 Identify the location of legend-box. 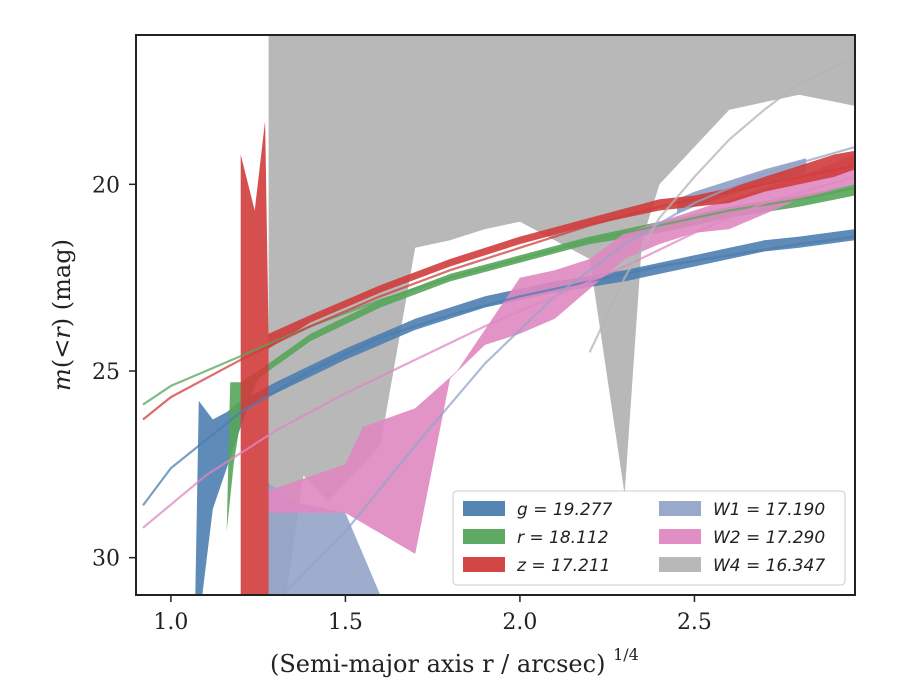
(649, 538).